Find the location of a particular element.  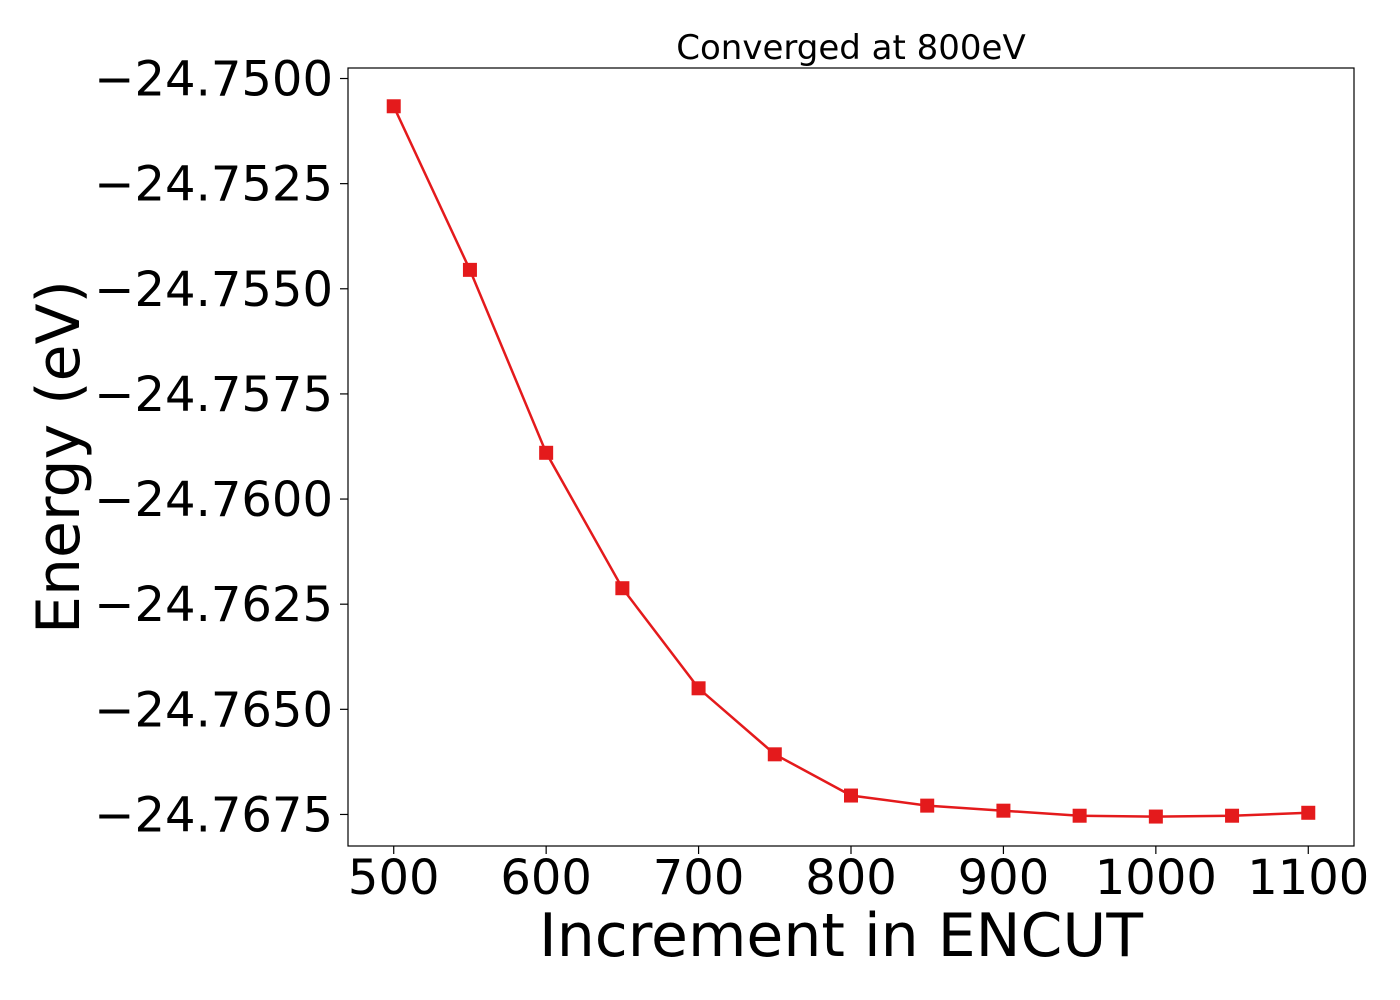

x-axis-ticks: 500 600 700 800 900 1000 1100 is located at coordinates (858, 876).